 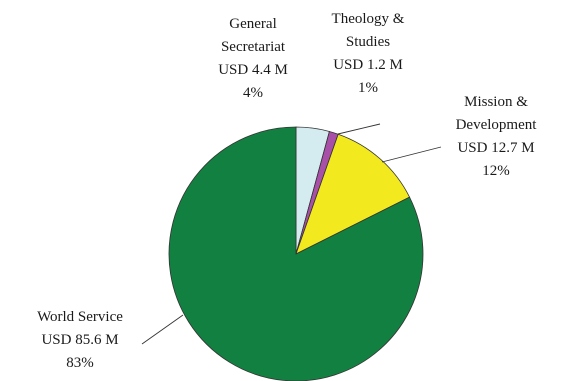 I want to click on slice-label-general-secretariat: General Secretariat USD 4.4 M 4%, so click(x=253, y=58).